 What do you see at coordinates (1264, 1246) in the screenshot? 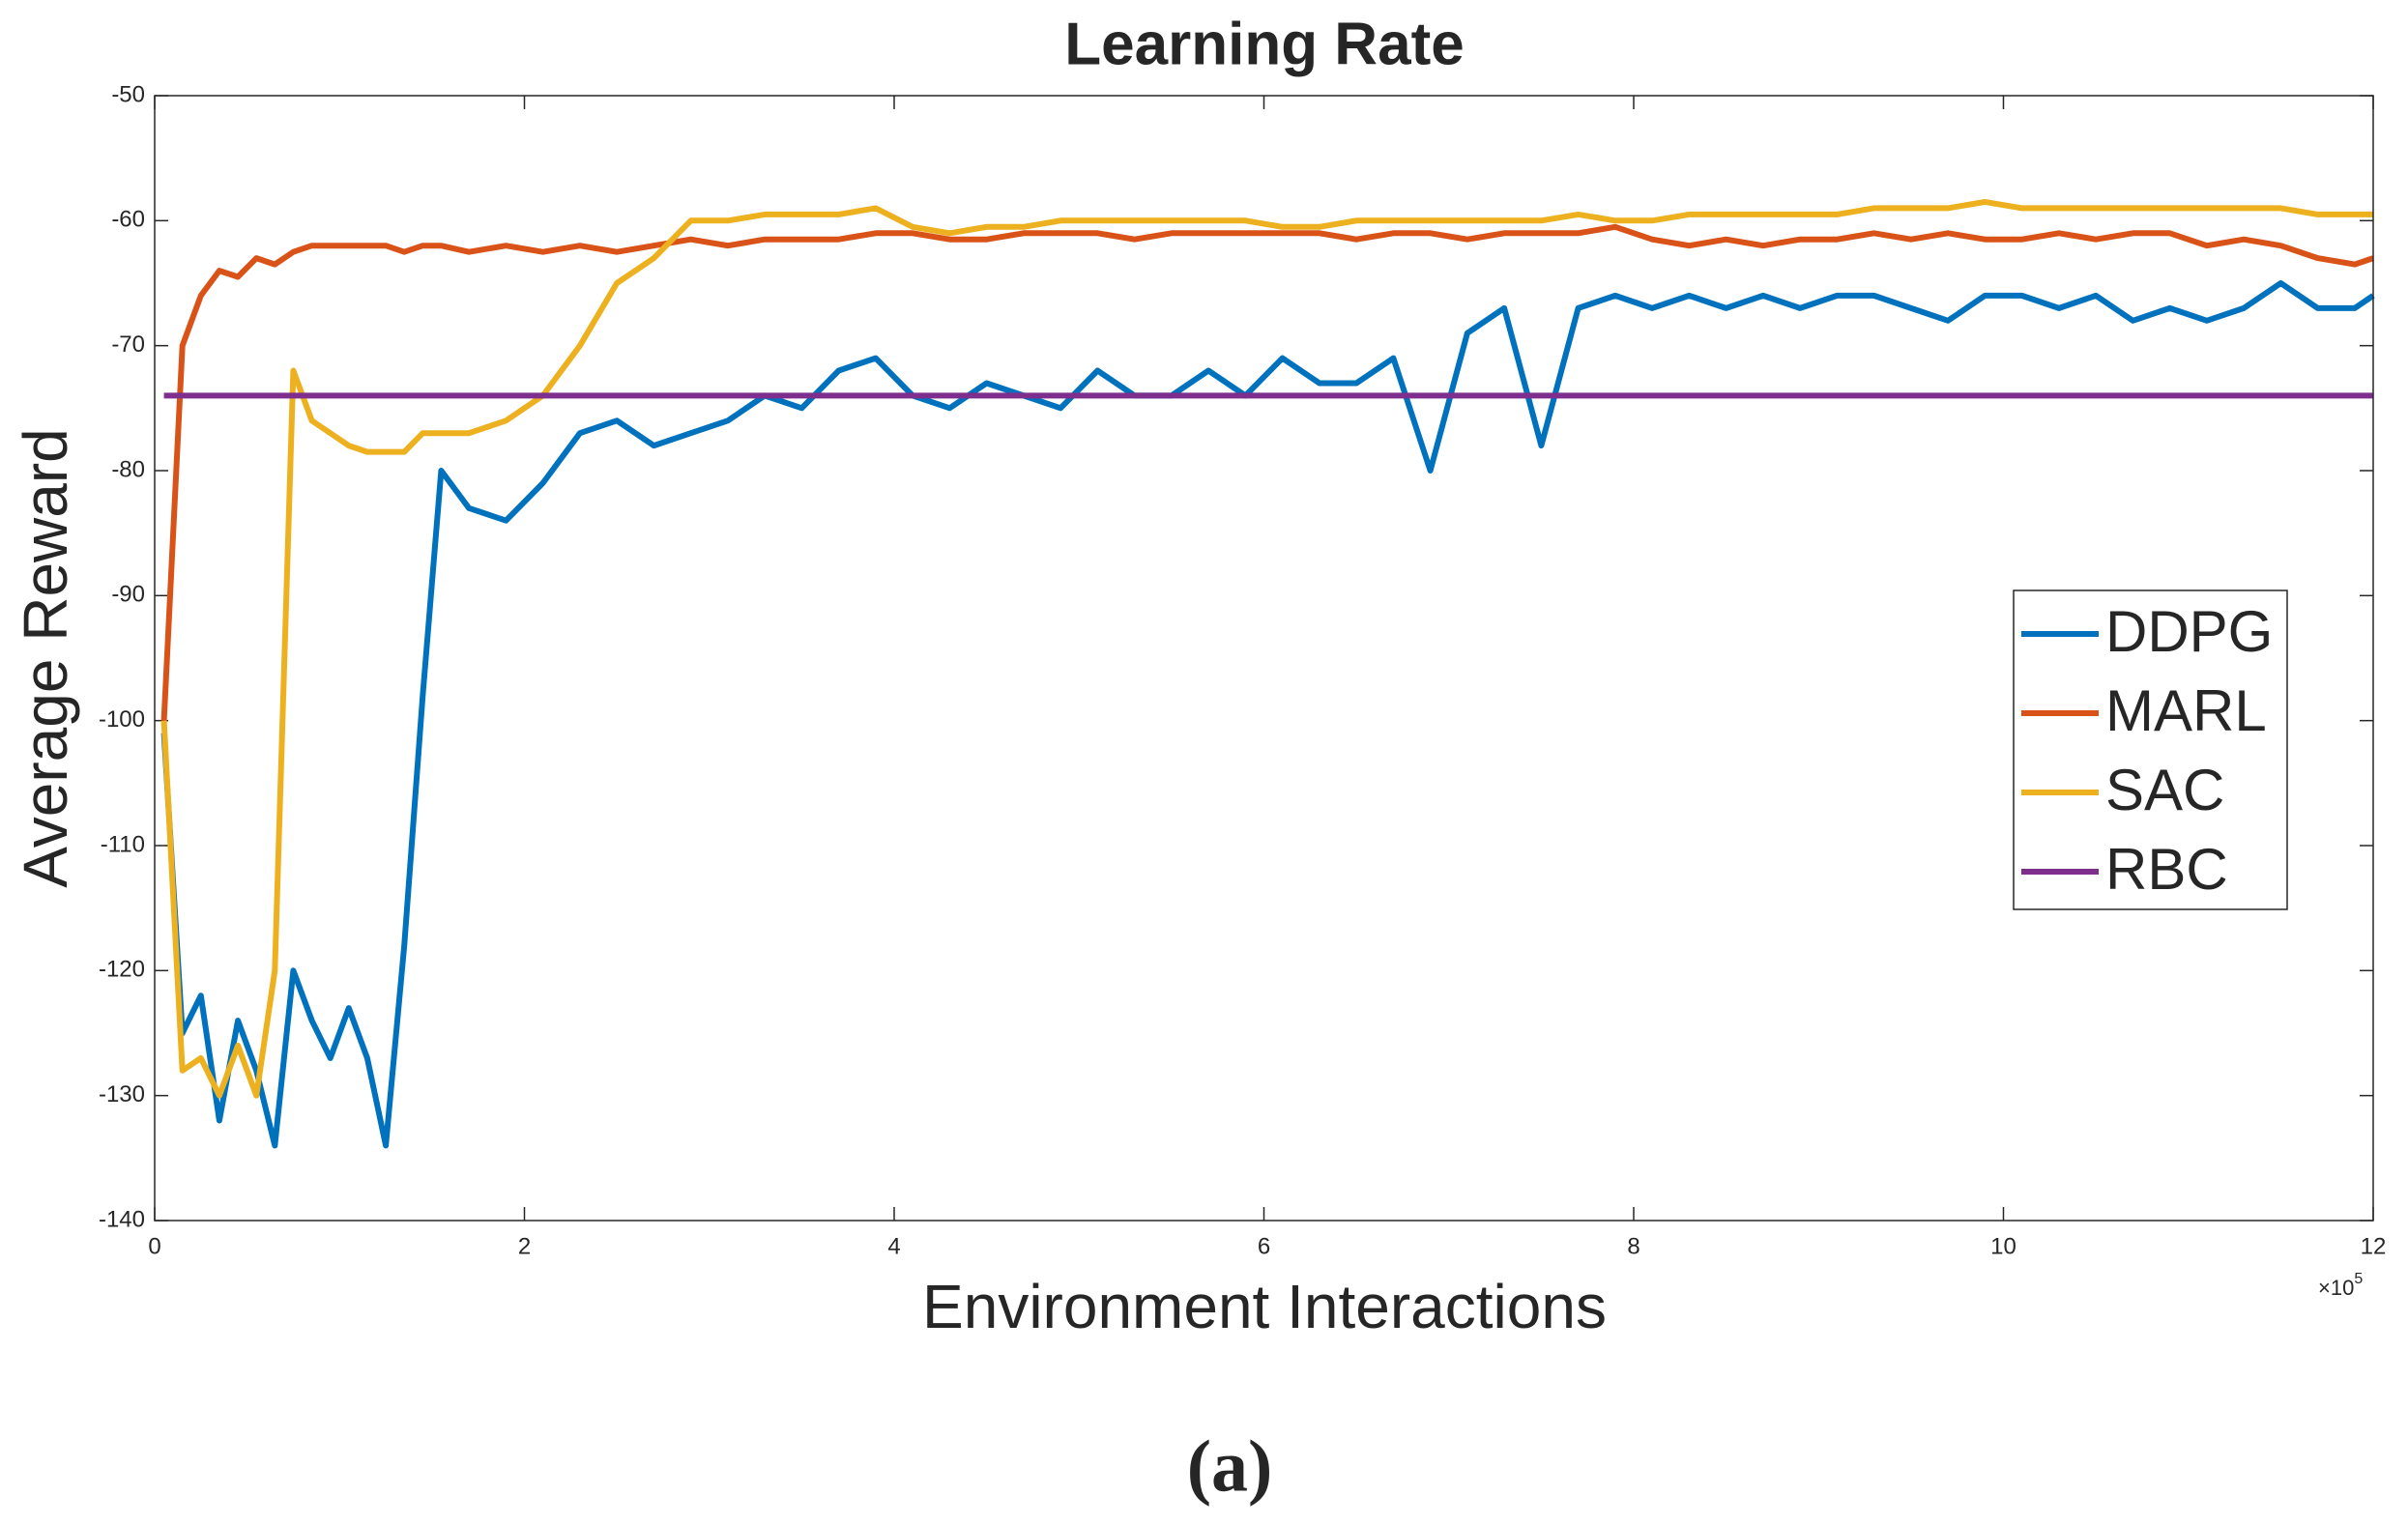
I see `x-tick-label: 6` at bounding box center [1264, 1246].